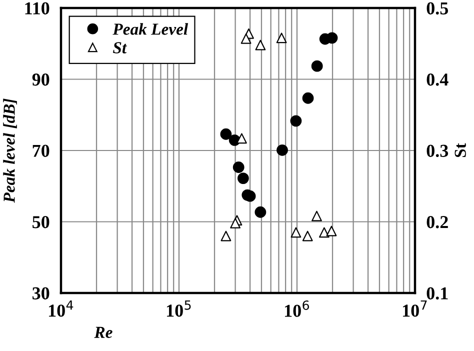  What do you see at coordinates (297, 308) in the screenshot?
I see `x-tick-label: 10$^{6}$` at bounding box center [297, 308].